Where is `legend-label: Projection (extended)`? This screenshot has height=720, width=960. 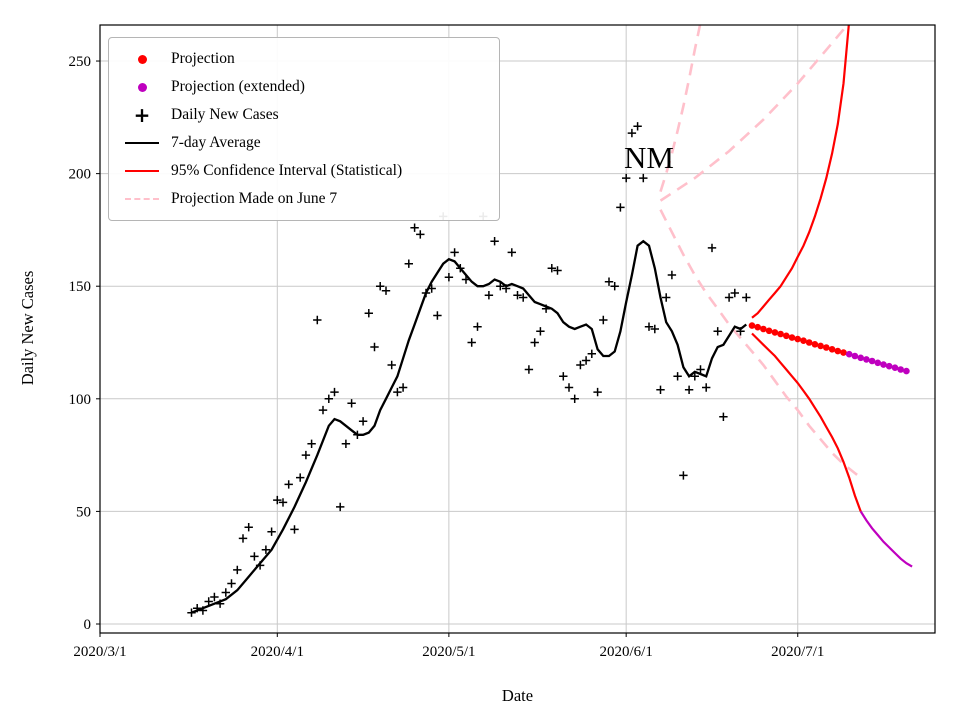 legend-label: Projection (extended) is located at coordinates (238, 86).